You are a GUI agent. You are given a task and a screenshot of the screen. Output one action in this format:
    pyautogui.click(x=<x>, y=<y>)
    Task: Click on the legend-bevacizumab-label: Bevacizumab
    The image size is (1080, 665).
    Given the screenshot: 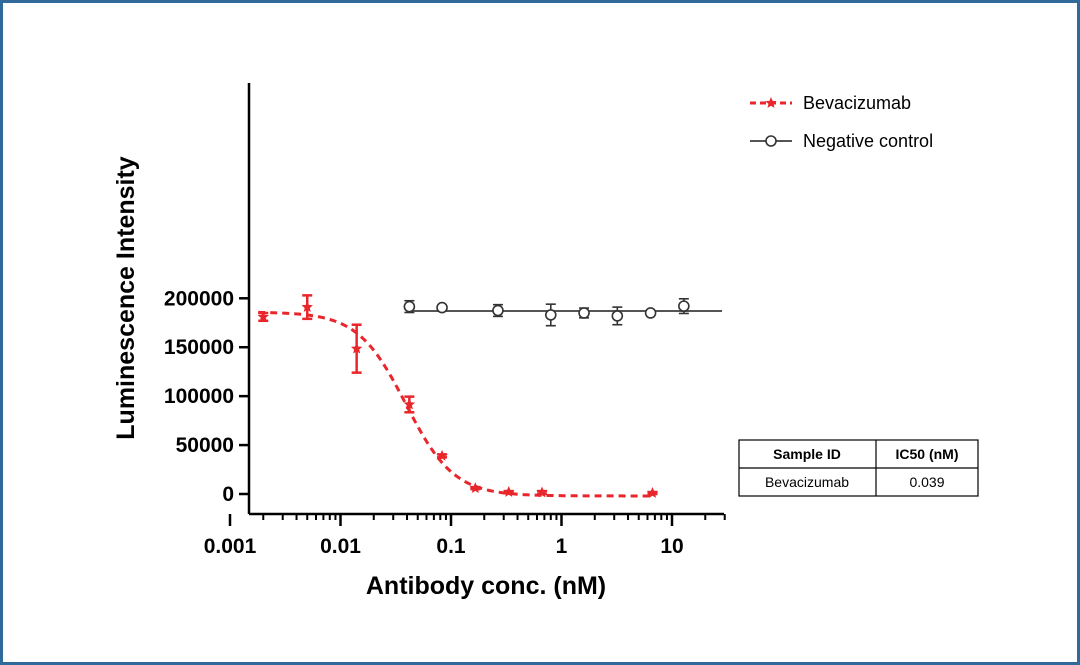 What is the action you would take?
    pyautogui.click(x=857, y=103)
    